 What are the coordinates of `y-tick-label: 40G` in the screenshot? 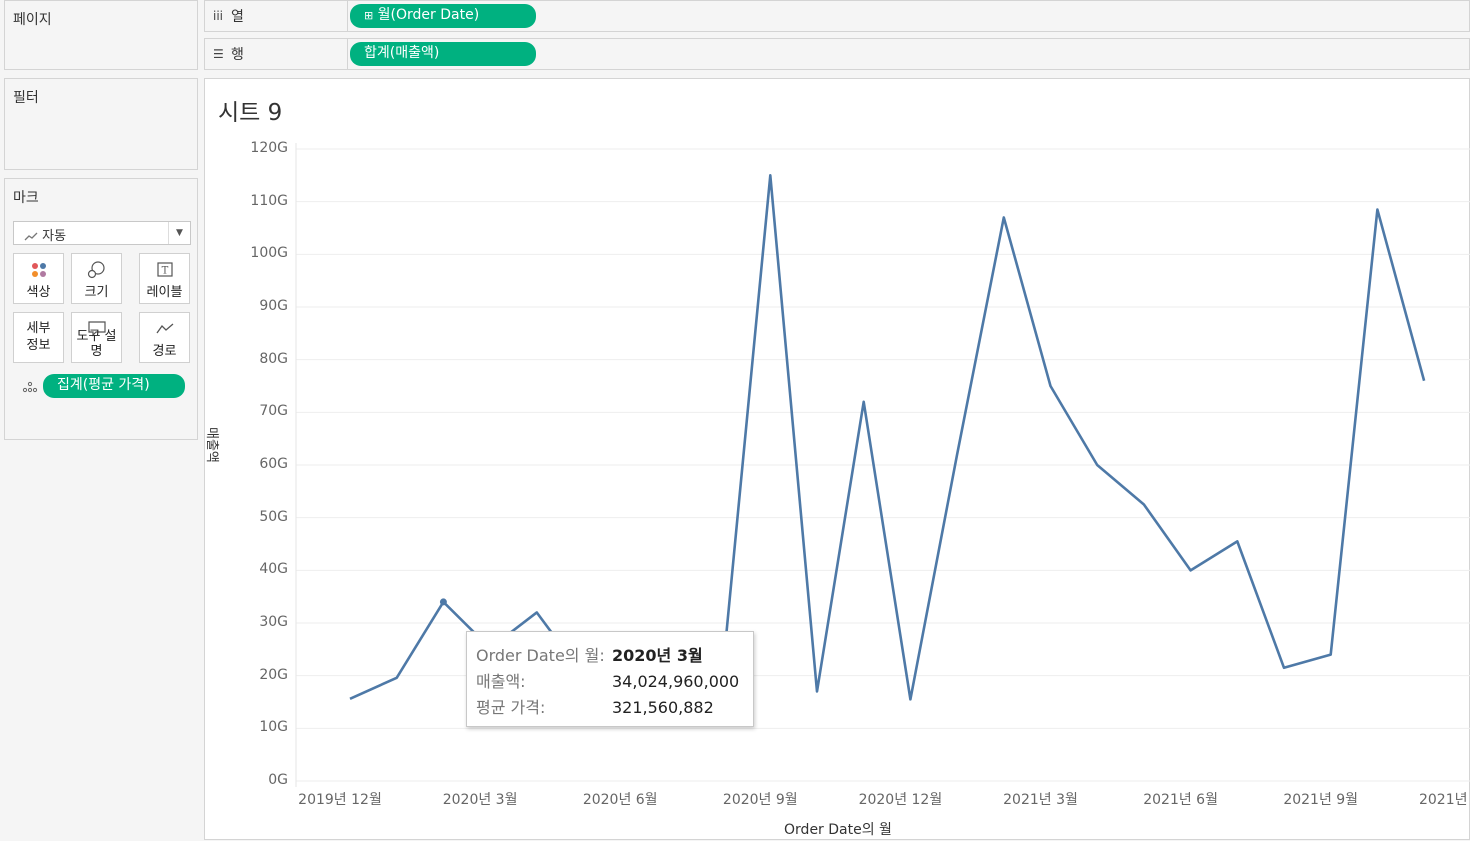 It's located at (273, 569).